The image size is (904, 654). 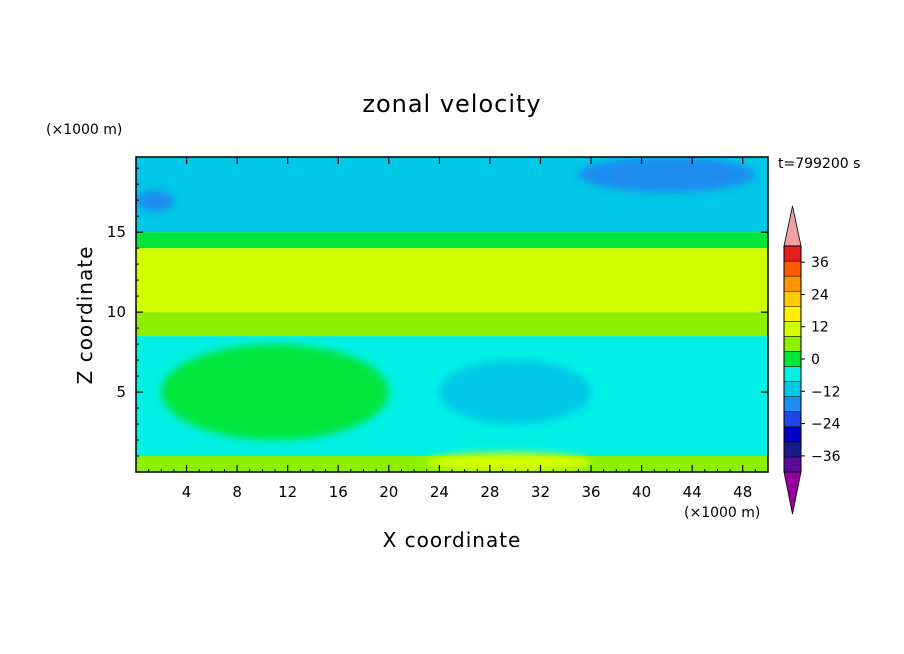 I want to click on colorbar-under-triangle, so click(x=792, y=493).